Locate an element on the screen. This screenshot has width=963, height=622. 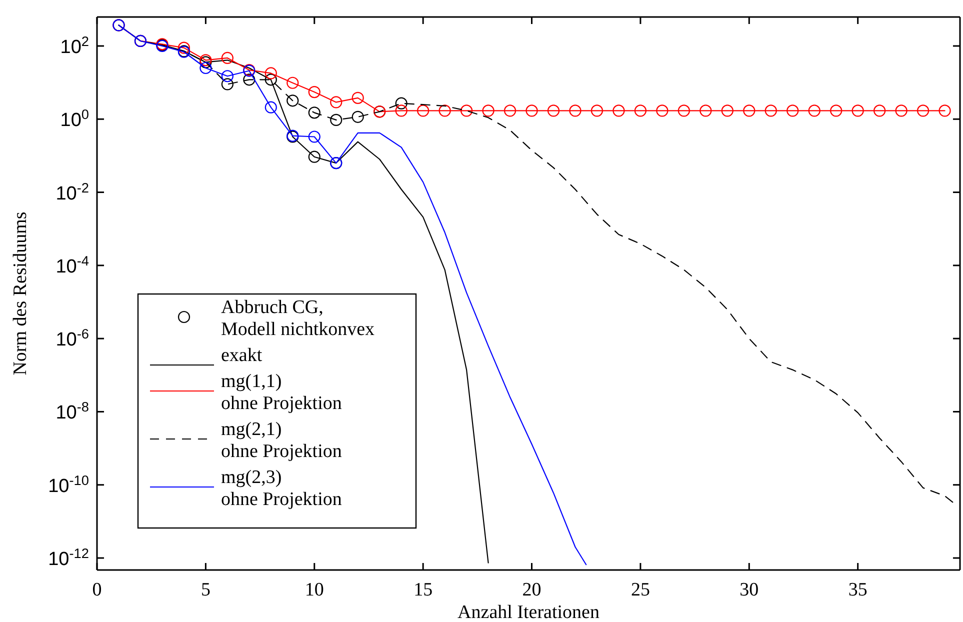
x-tick-label: 0 is located at coordinates (97, 589).